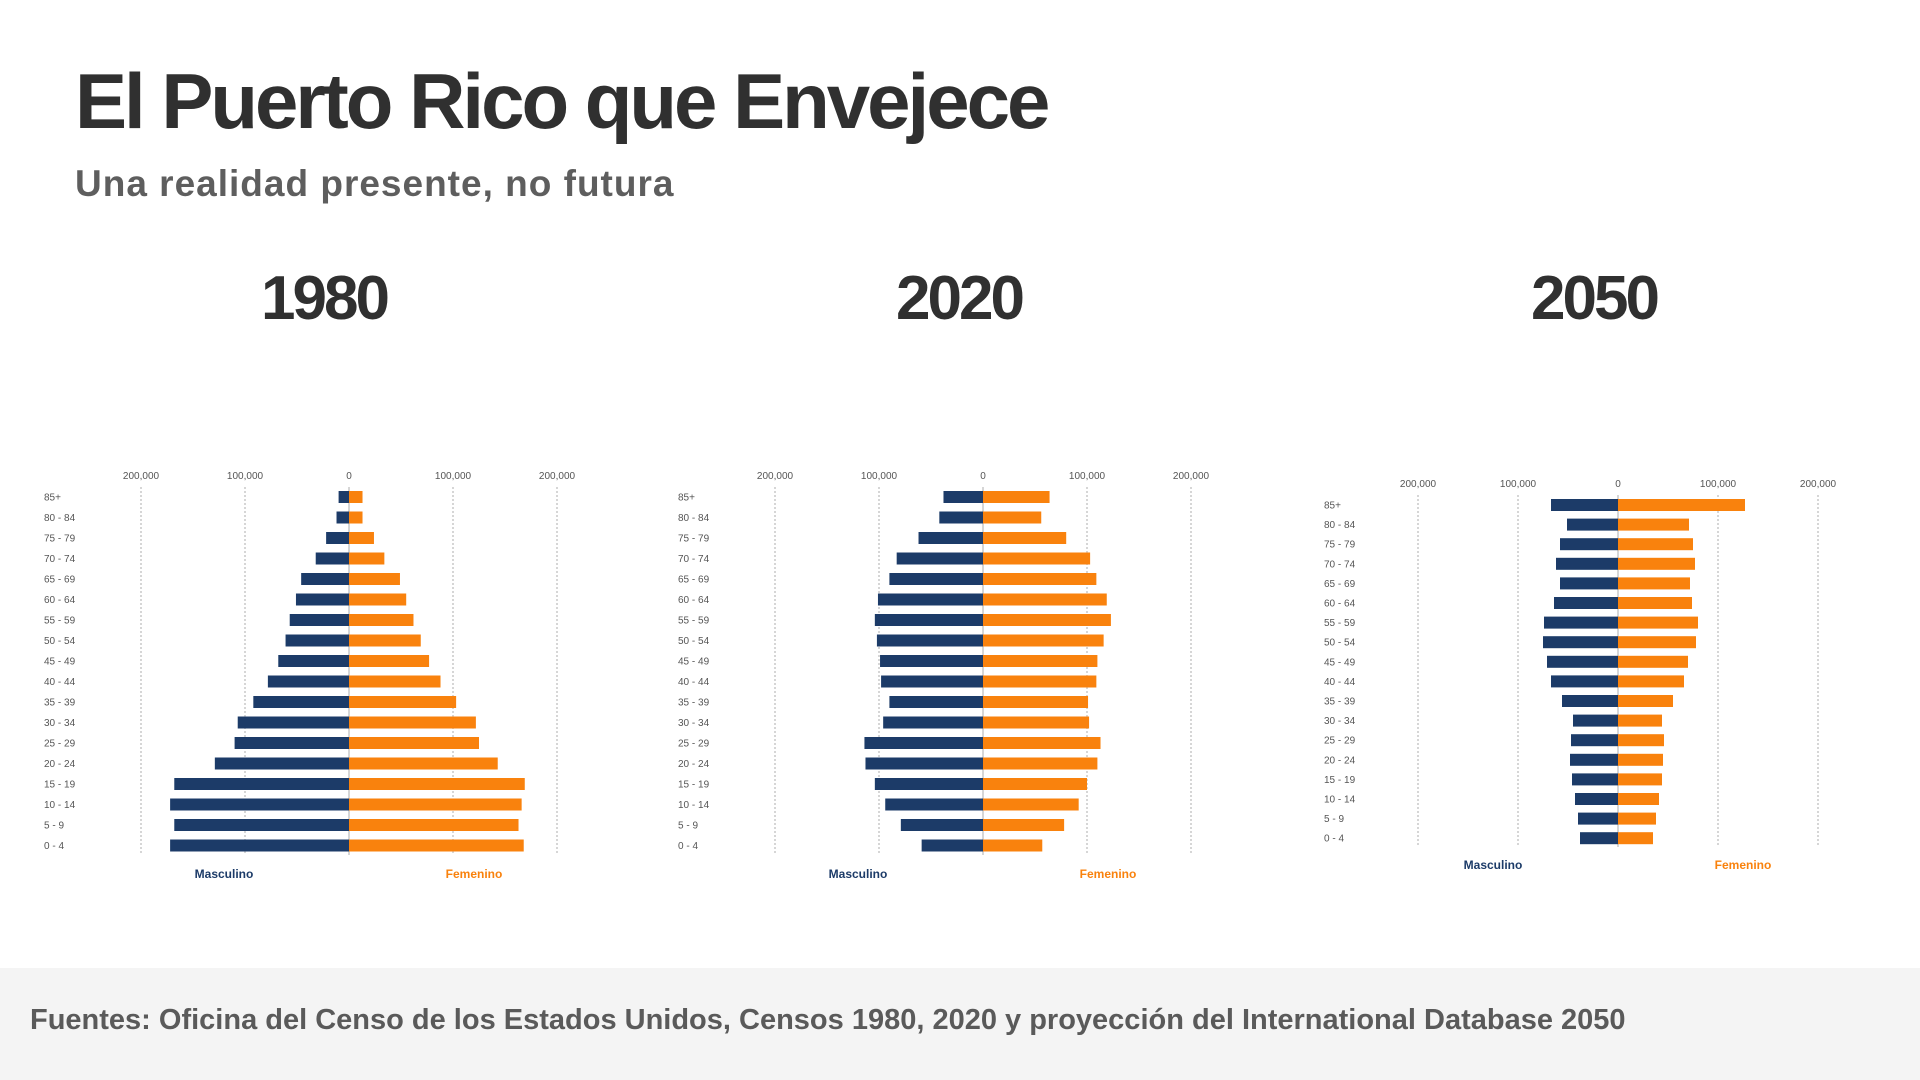 The height and width of the screenshot is (1080, 1920). Describe the element at coordinates (325, 298) in the screenshot. I see `year-title-1980: 1980` at that location.